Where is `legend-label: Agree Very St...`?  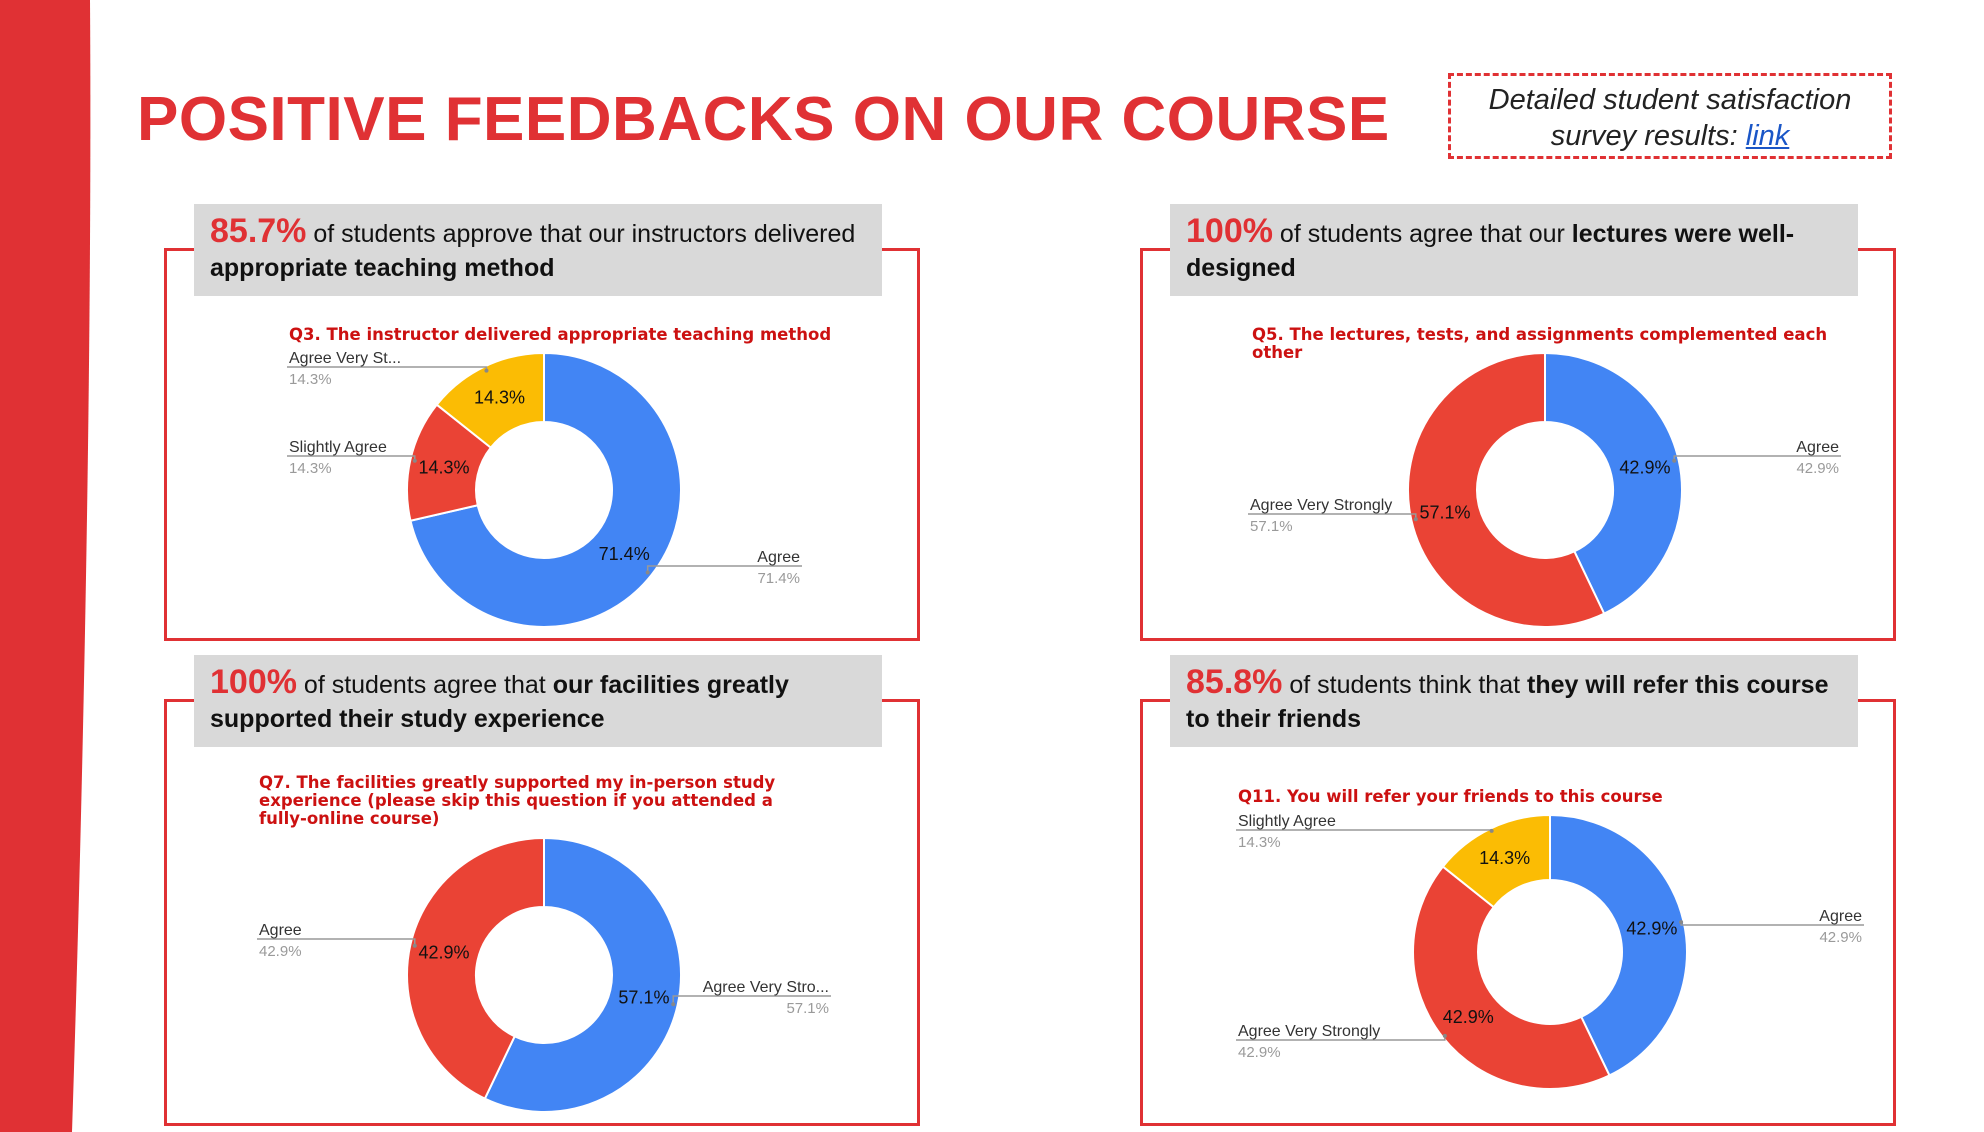 legend-label: Agree Very St... is located at coordinates (345, 358).